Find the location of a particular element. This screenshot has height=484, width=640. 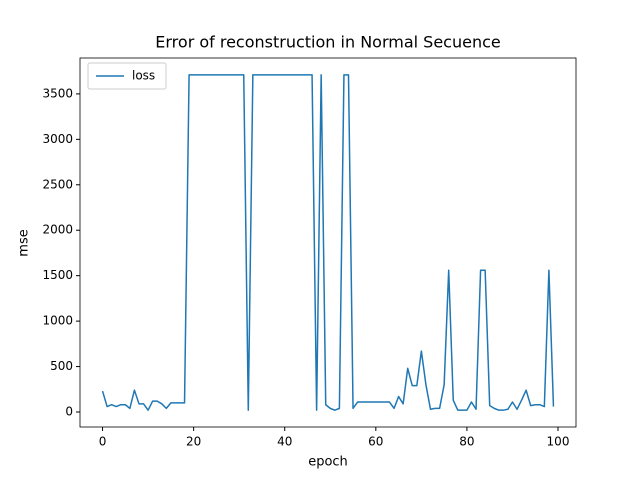

x-tick-label: 60 is located at coordinates (375, 442).